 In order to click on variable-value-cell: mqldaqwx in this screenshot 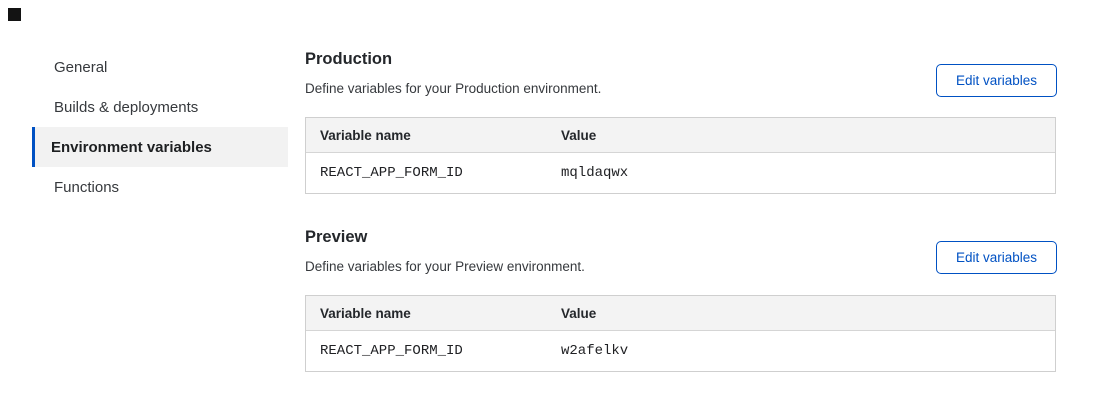, I will do `click(595, 173)`.